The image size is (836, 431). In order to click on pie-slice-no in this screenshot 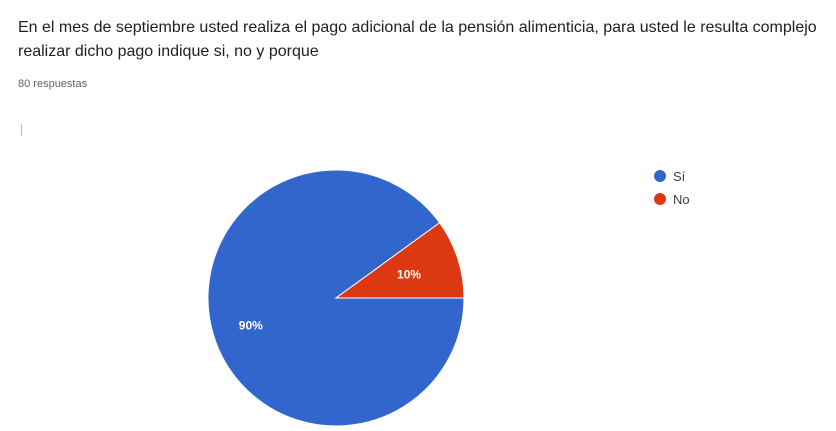, I will do `click(399, 260)`.